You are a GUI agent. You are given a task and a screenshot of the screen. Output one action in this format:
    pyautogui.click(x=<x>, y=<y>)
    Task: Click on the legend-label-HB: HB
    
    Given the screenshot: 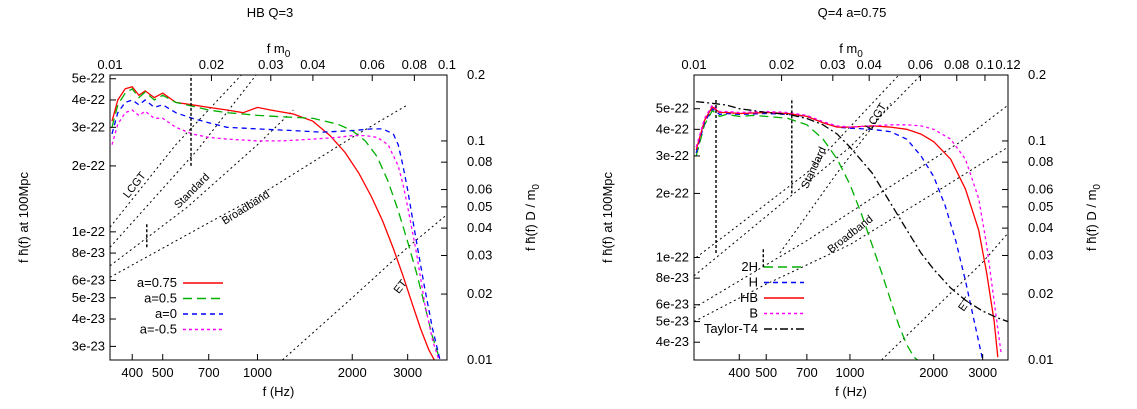 What is the action you would take?
    pyautogui.click(x=749, y=297)
    